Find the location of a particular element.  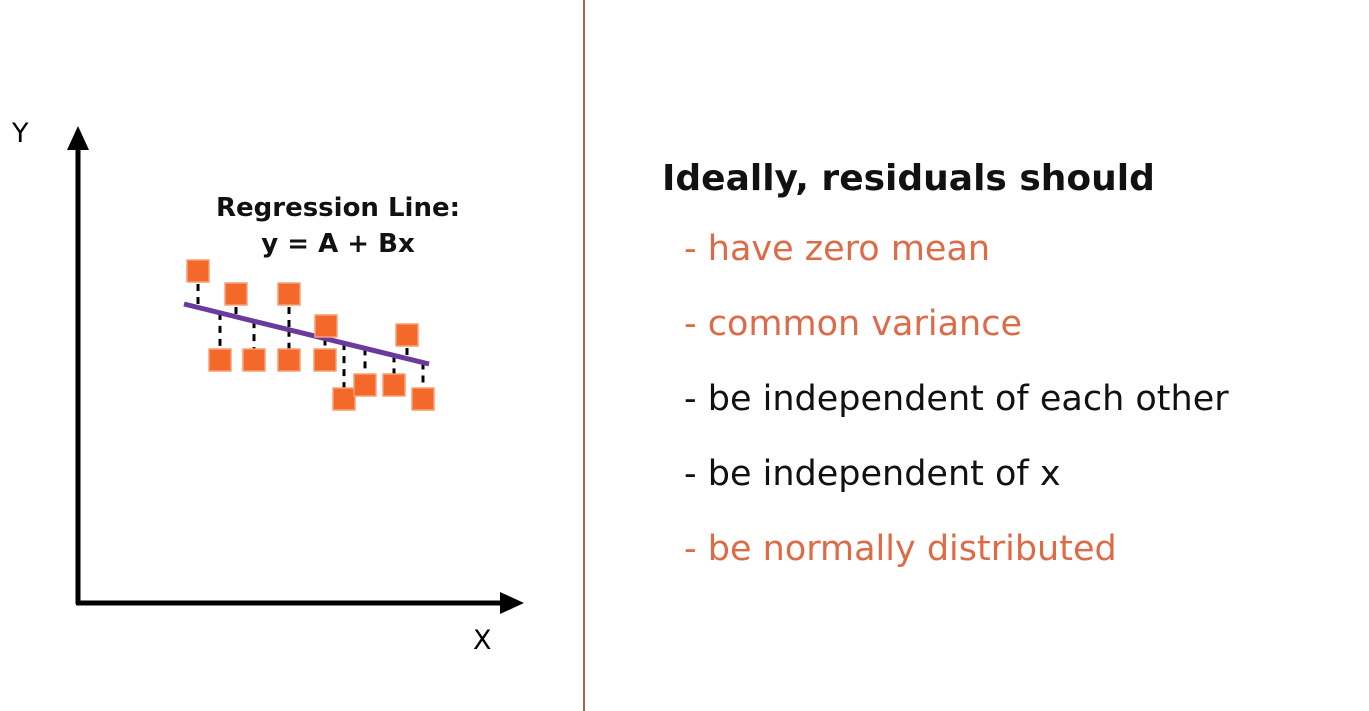

assumption-item: - be independent of each other is located at coordinates (956, 399).